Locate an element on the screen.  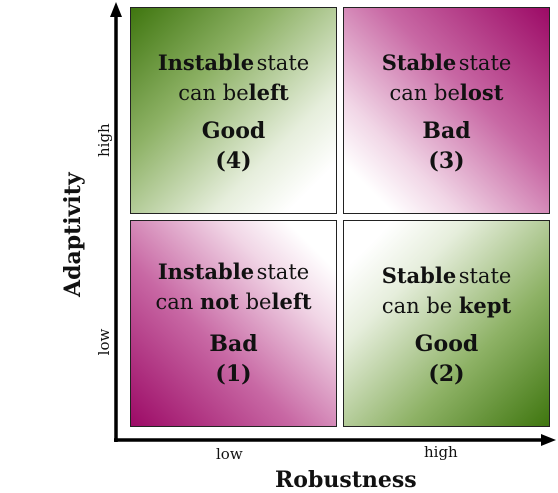
quadrant-text: Stable state can belost is located at coordinates (447, 78).